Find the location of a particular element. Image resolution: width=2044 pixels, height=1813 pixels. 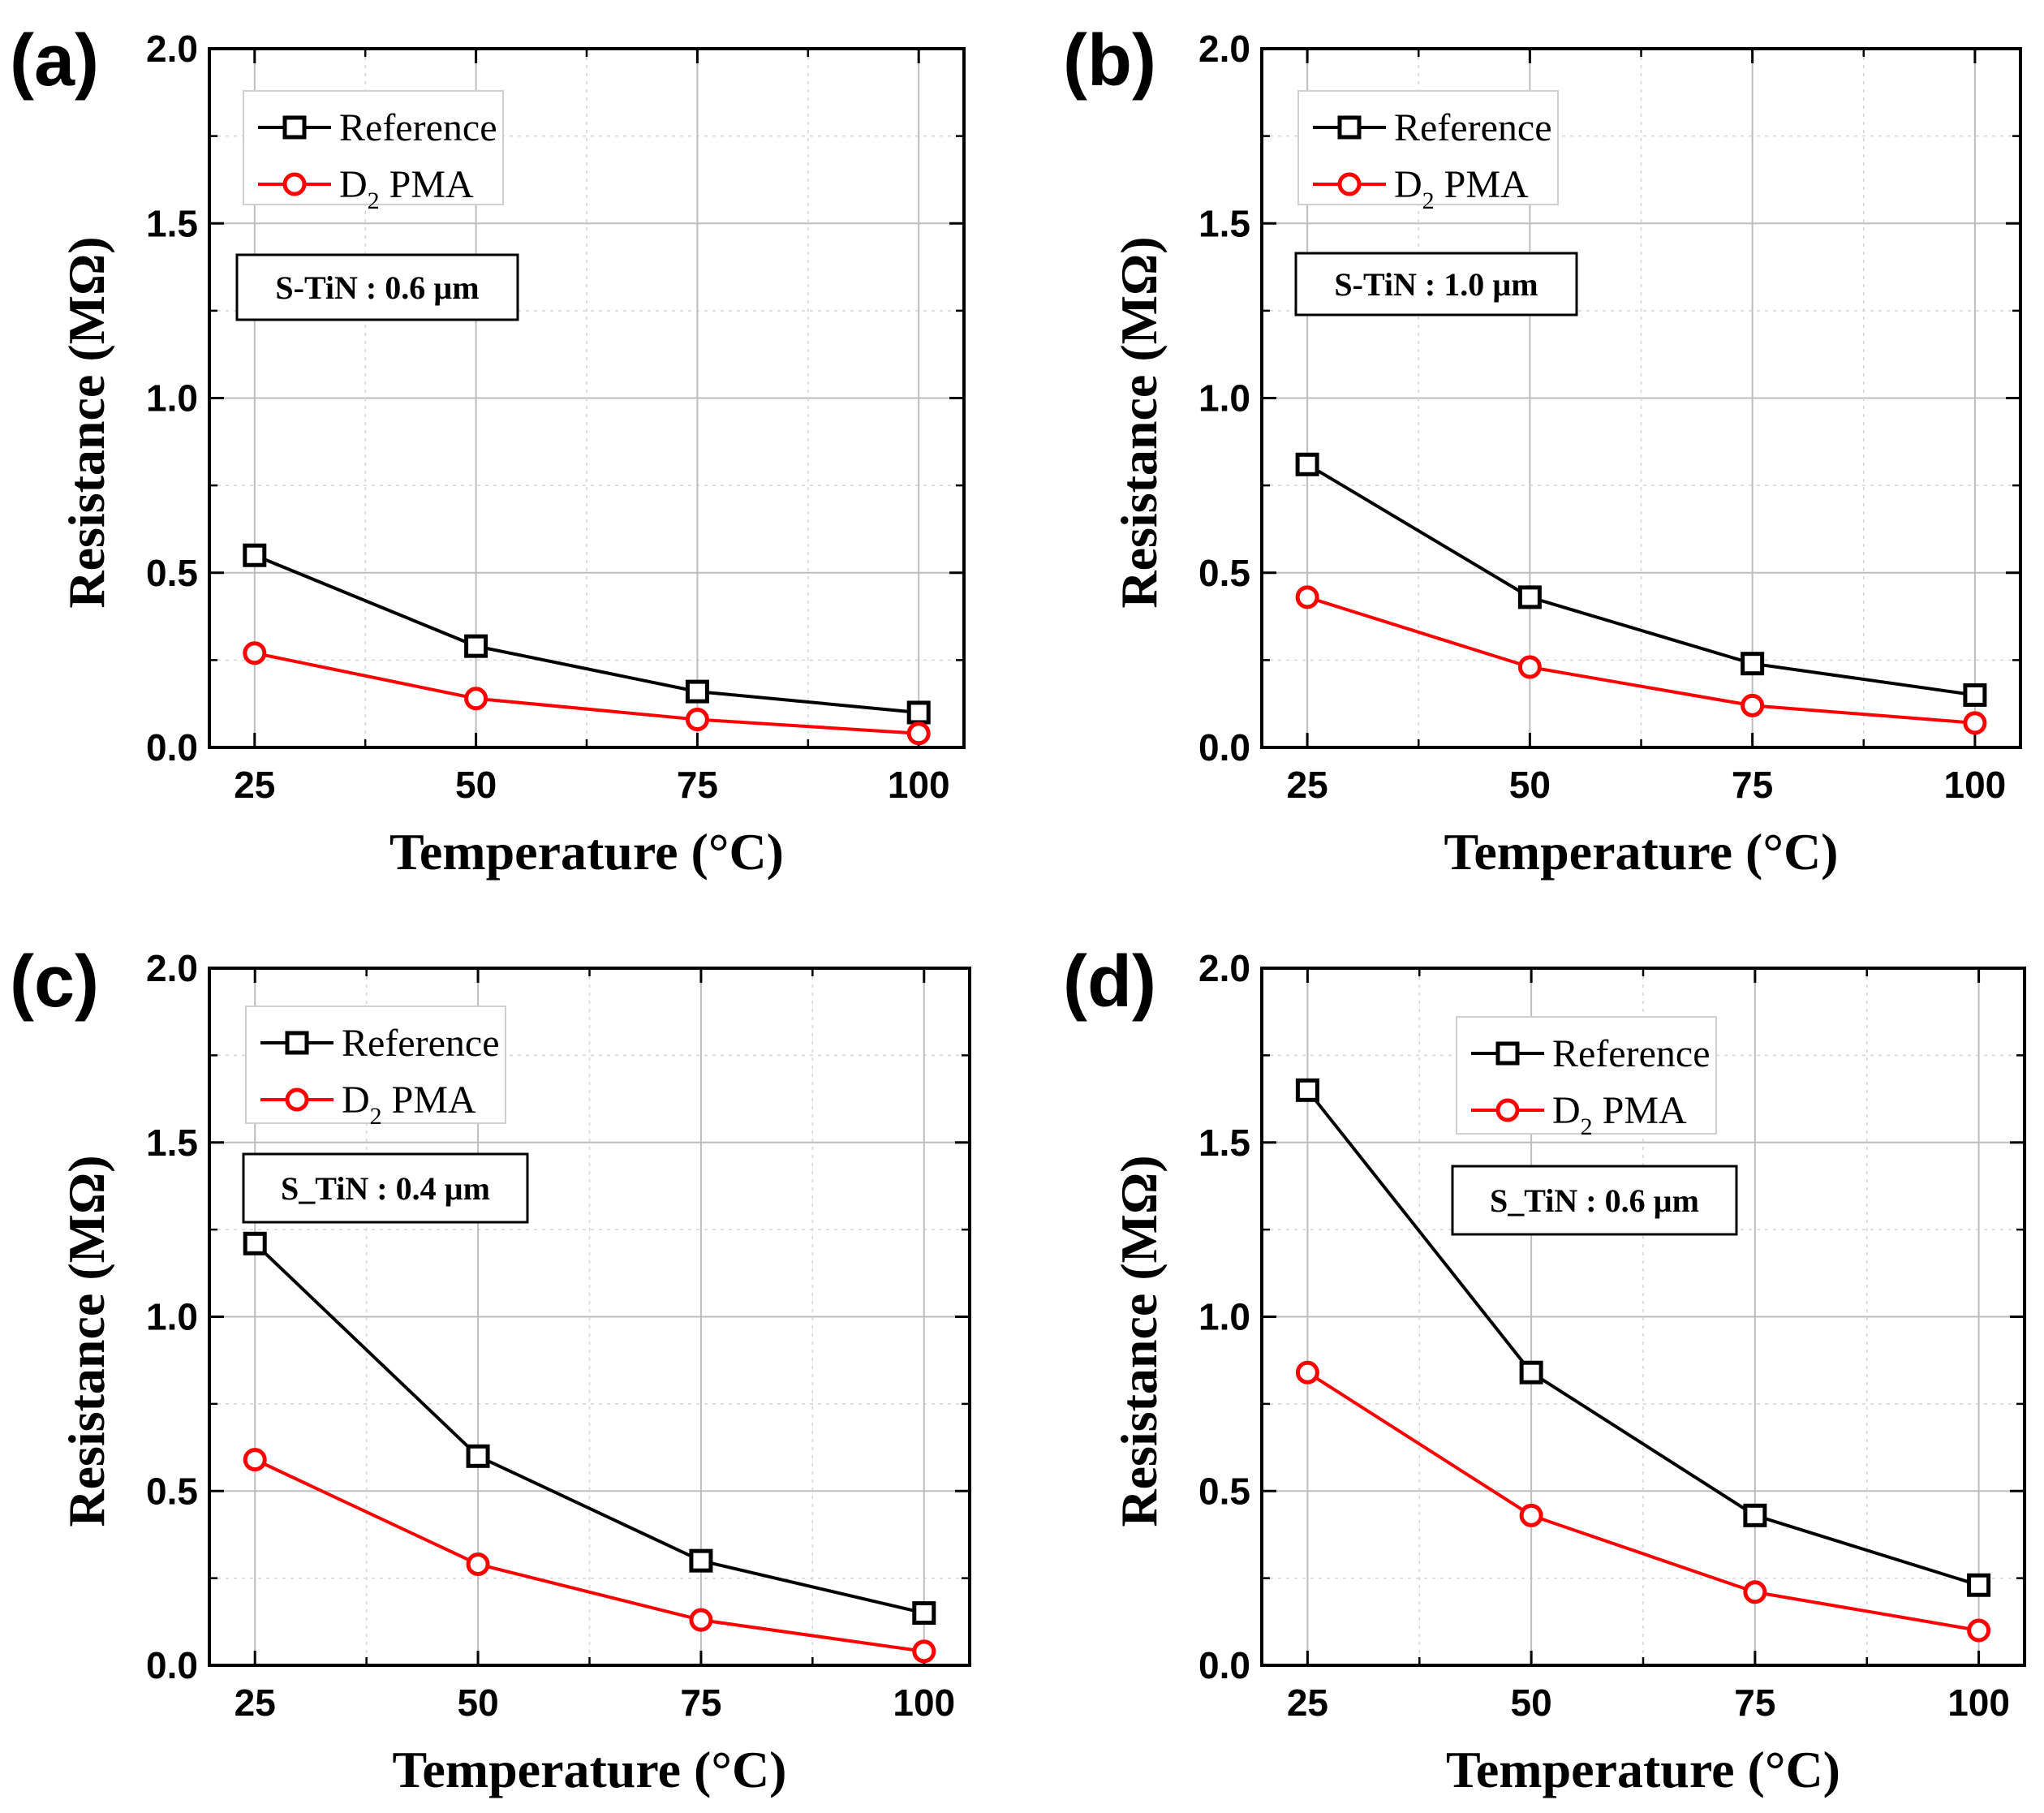

annotation-box: S_TiN : 0.6 µm is located at coordinates (1595, 1200).